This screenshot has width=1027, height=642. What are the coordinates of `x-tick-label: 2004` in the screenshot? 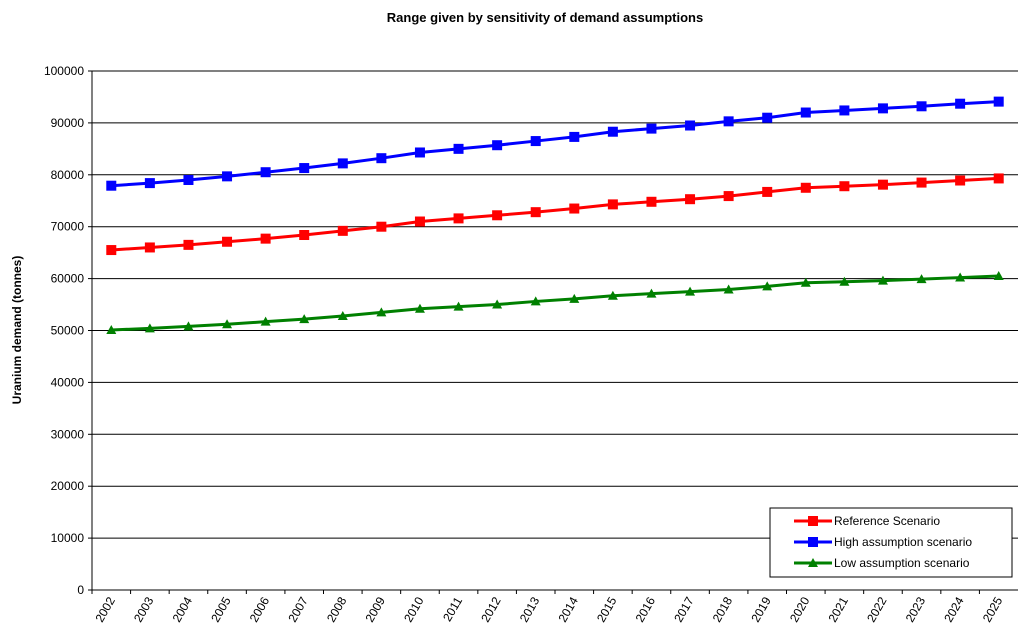 It's located at (183, 609).